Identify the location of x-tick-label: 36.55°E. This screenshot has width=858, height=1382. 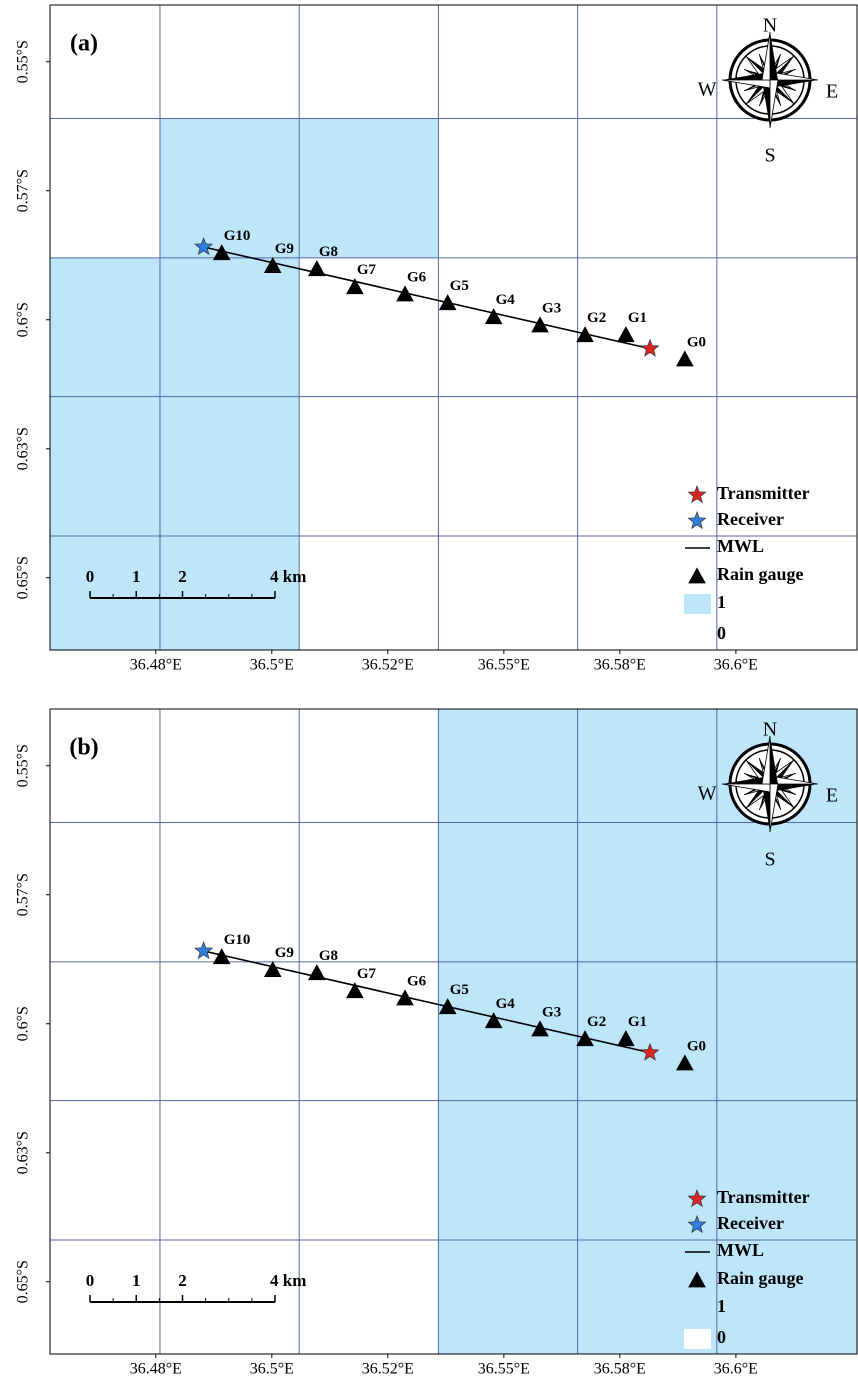
(504, 665).